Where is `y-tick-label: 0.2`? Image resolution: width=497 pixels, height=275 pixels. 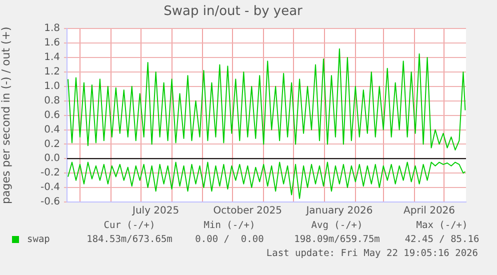
y-tick-label: 0.2 is located at coordinates (52, 144).